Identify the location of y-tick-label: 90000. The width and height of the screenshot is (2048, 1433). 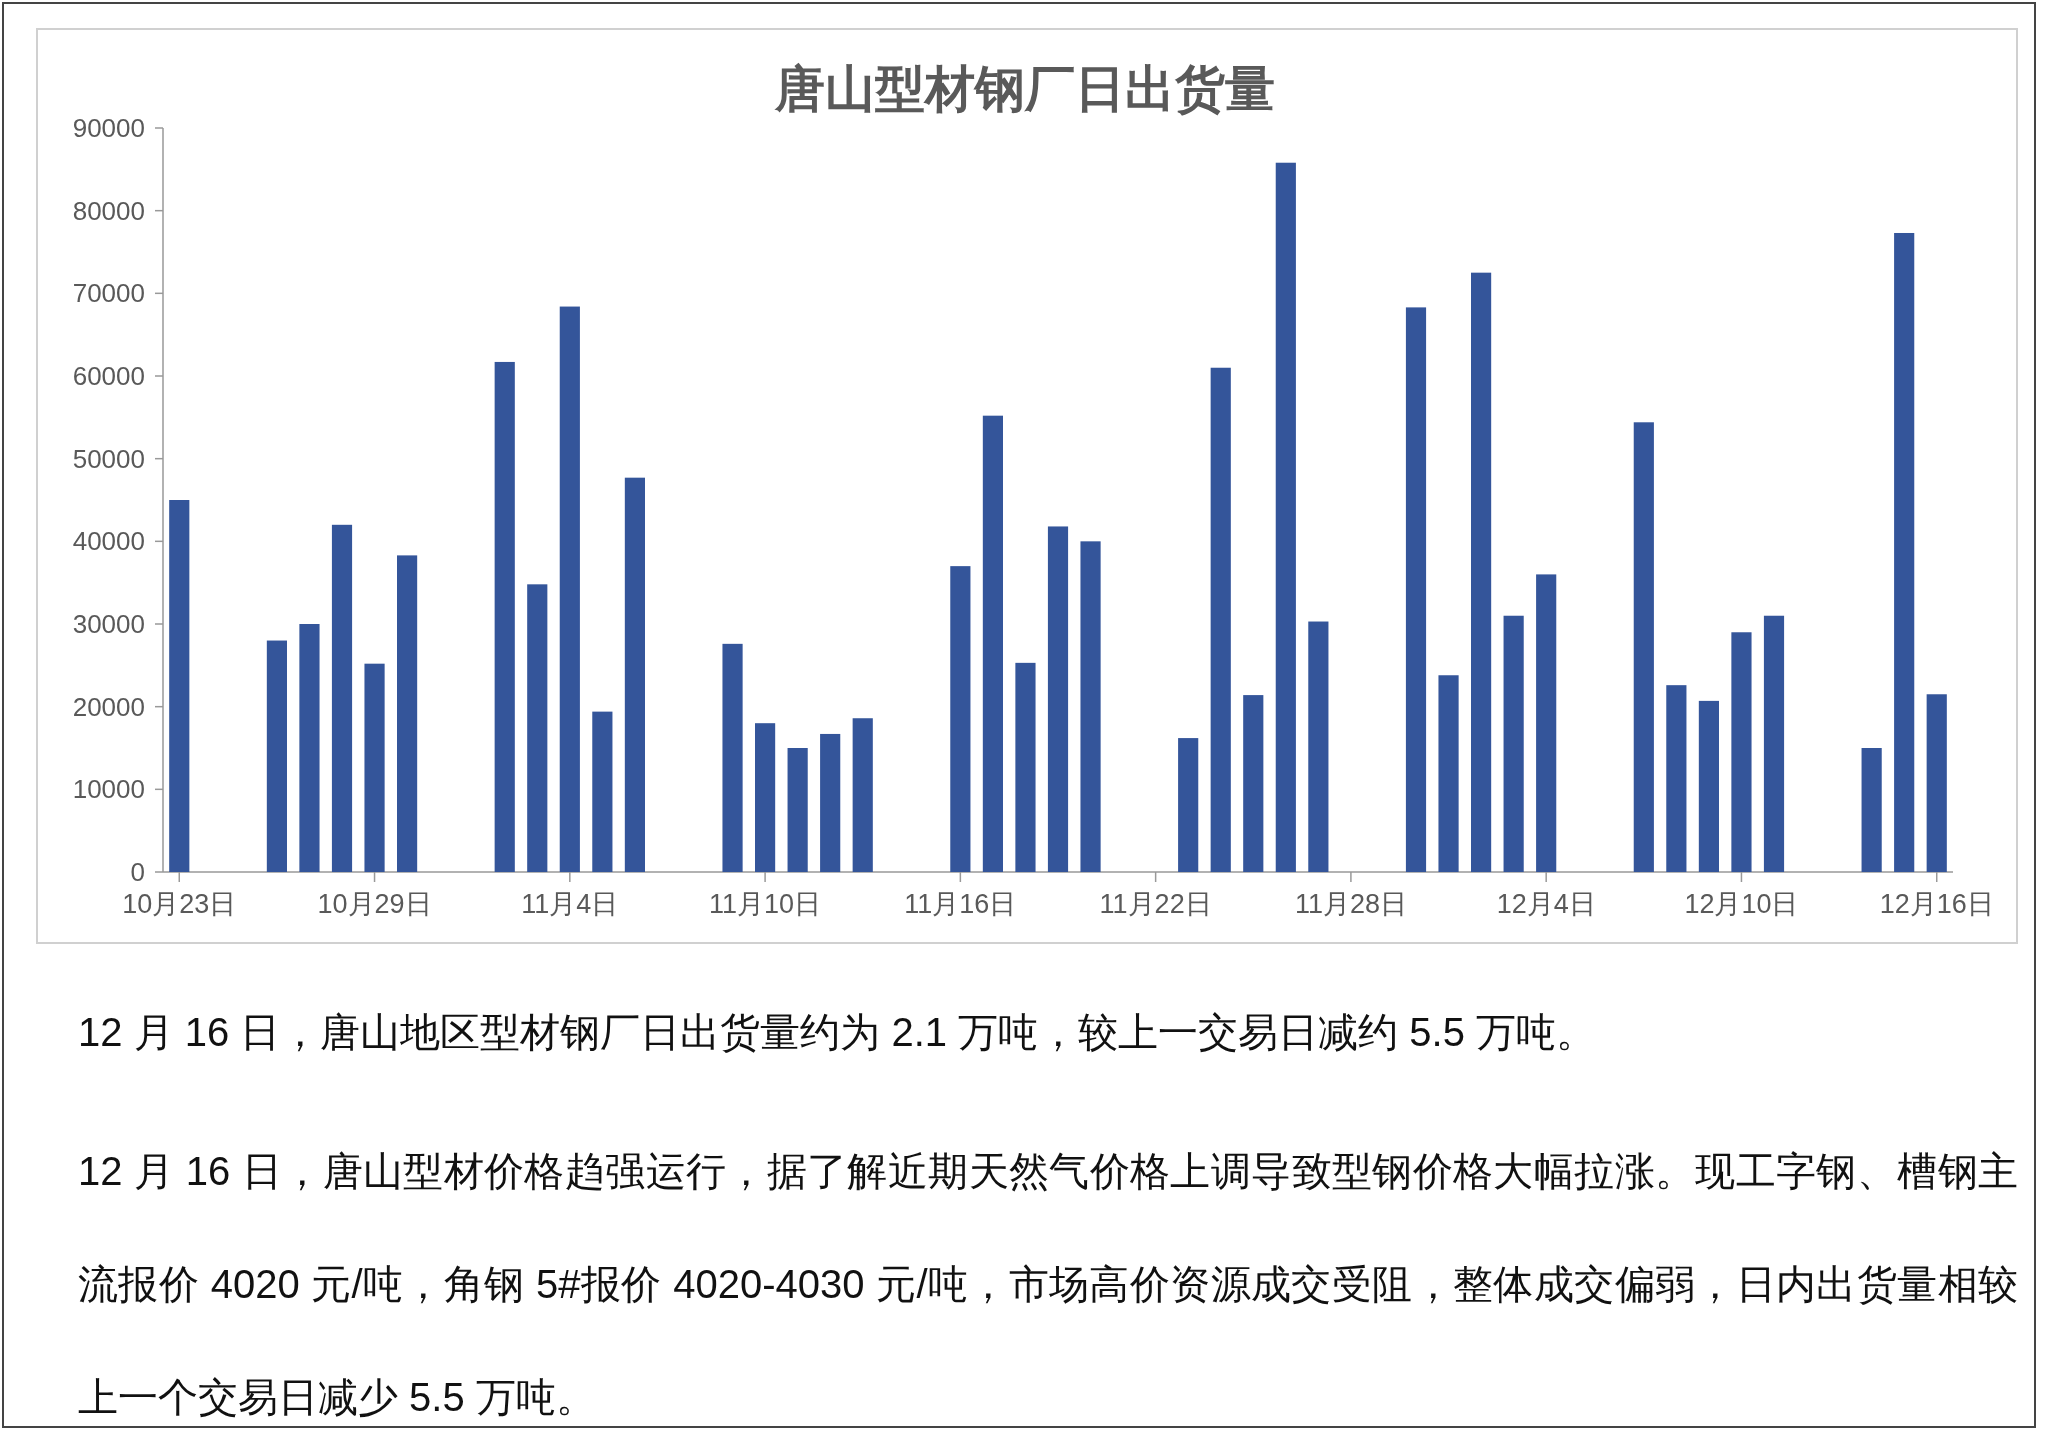
(108, 128).